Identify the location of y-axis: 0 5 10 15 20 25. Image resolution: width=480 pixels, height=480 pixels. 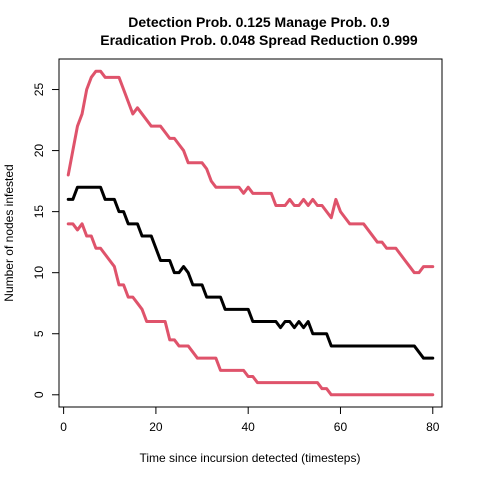
(46, 240).